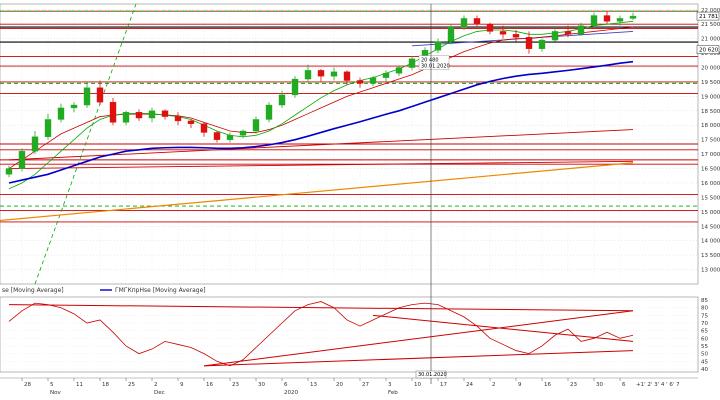  Describe the element at coordinates (182, 385) in the screenshot. I see `time-tick-label: 9` at that location.